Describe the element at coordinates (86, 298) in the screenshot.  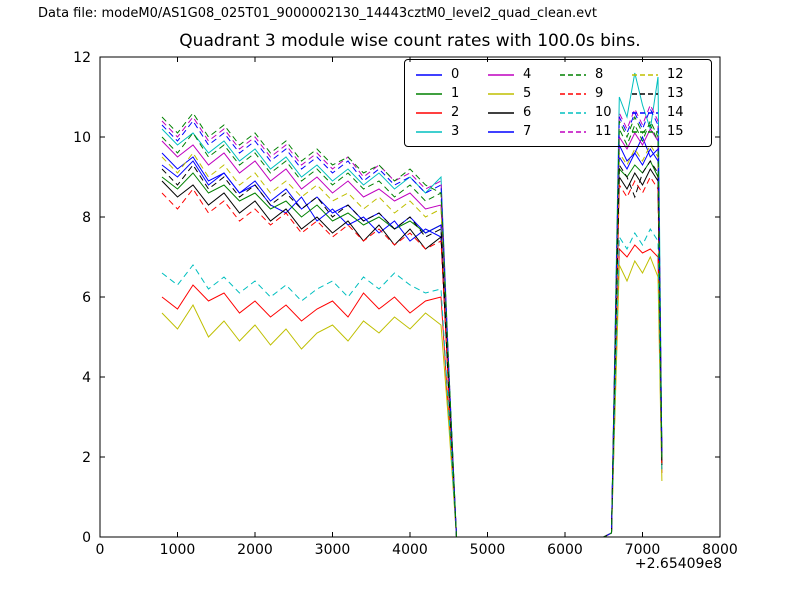
I see `y-tick-label: 6` at that location.